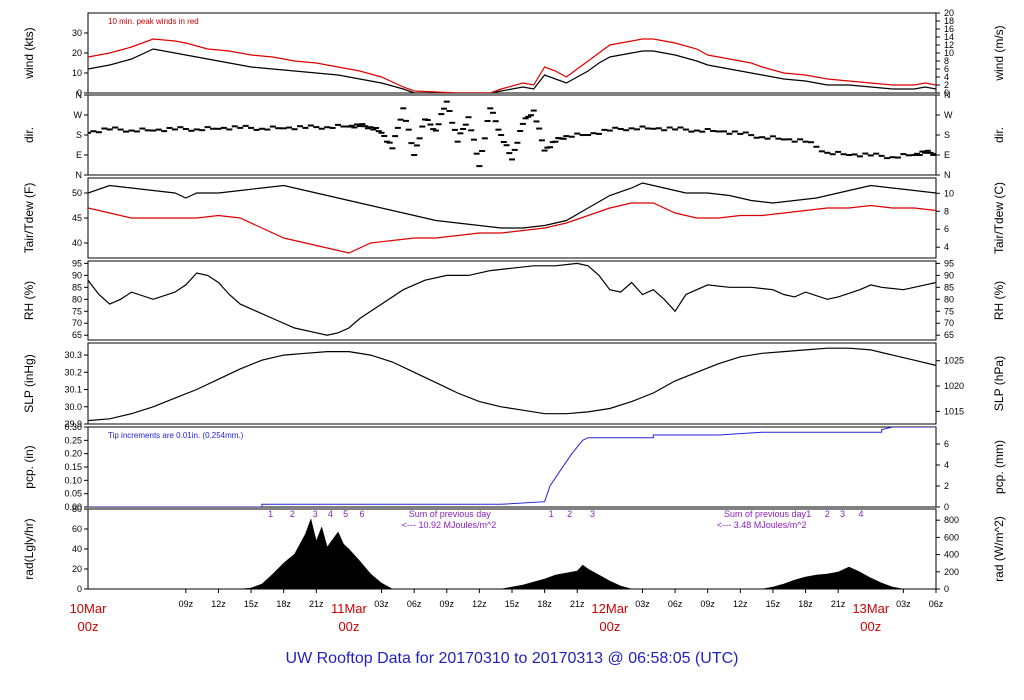 This screenshot has height=700, width=1024. Describe the element at coordinates (512, 383) in the screenshot. I see `panel-frame` at that location.